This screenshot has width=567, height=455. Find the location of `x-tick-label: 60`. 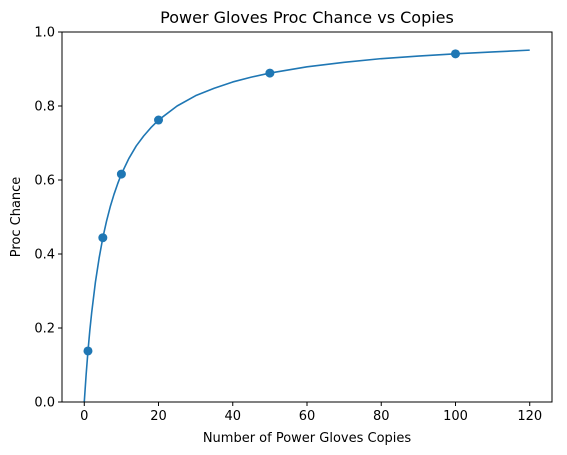

x-tick-label: 60 is located at coordinates (307, 416).